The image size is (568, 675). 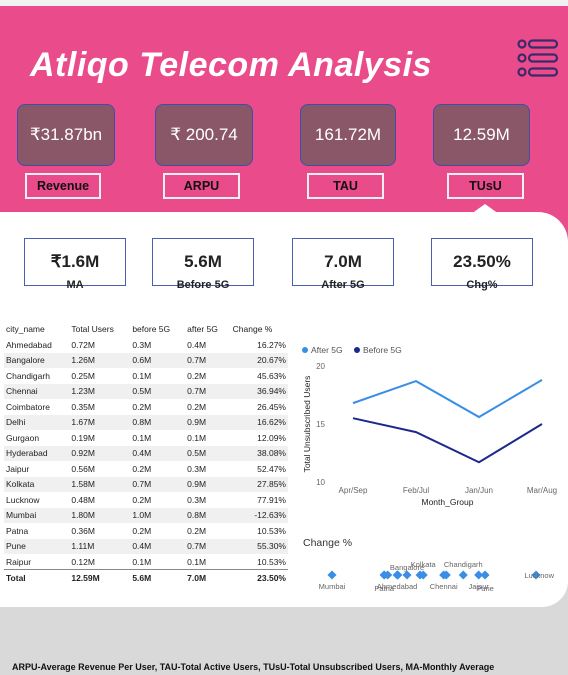 What do you see at coordinates (416, 490) in the screenshot?
I see `x-tick-label: Feb/Jul` at bounding box center [416, 490].